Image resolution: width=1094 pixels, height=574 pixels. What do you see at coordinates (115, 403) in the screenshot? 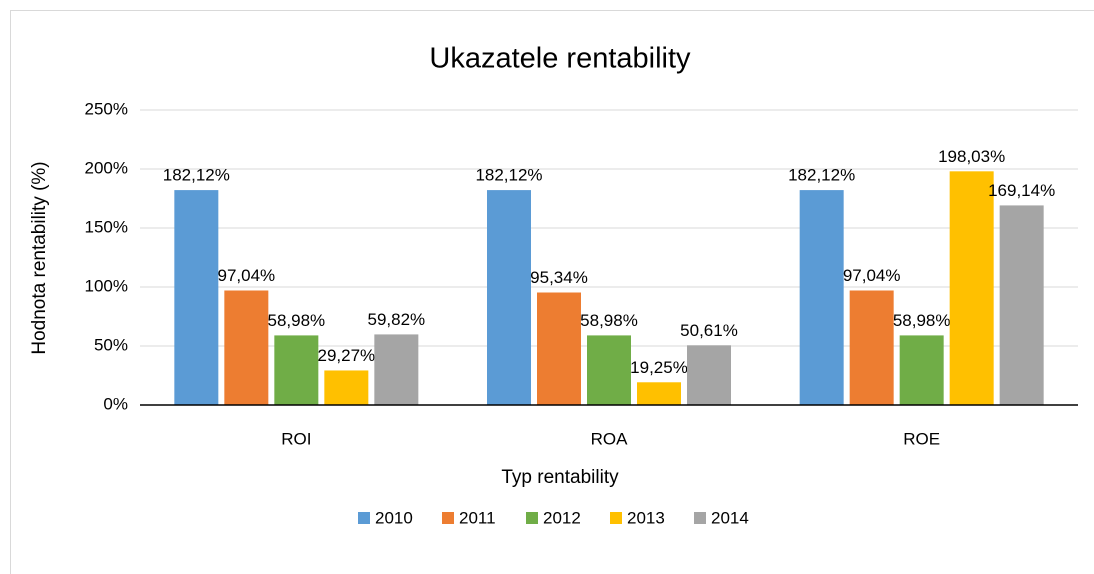
I see `y-tick-label: 0%` at bounding box center [115, 403].